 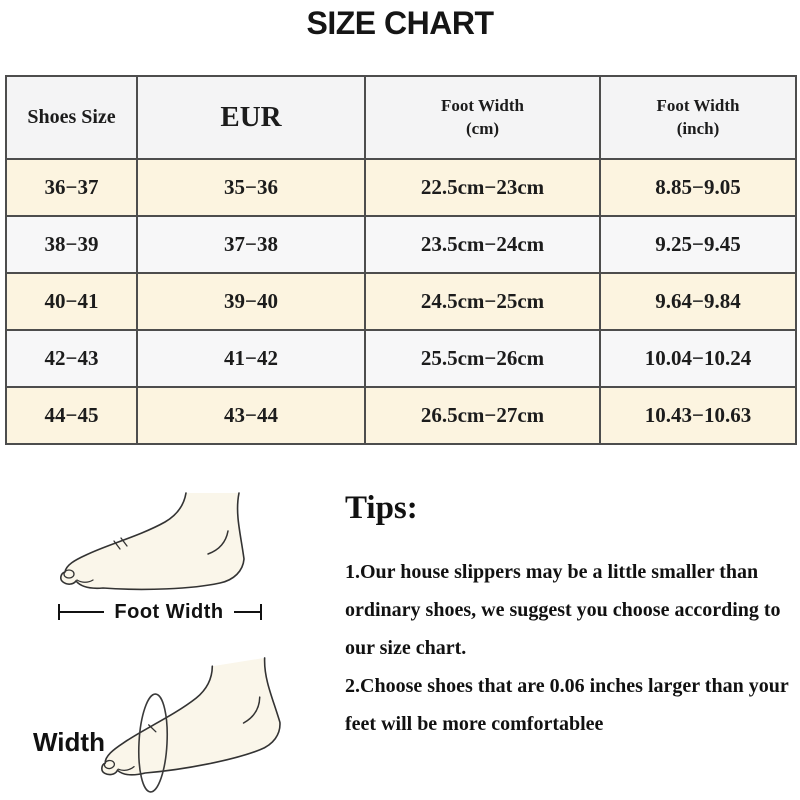 What do you see at coordinates (698, 187) in the screenshot?
I see `cell-foot-width-inch: 8.85−9.05` at bounding box center [698, 187].